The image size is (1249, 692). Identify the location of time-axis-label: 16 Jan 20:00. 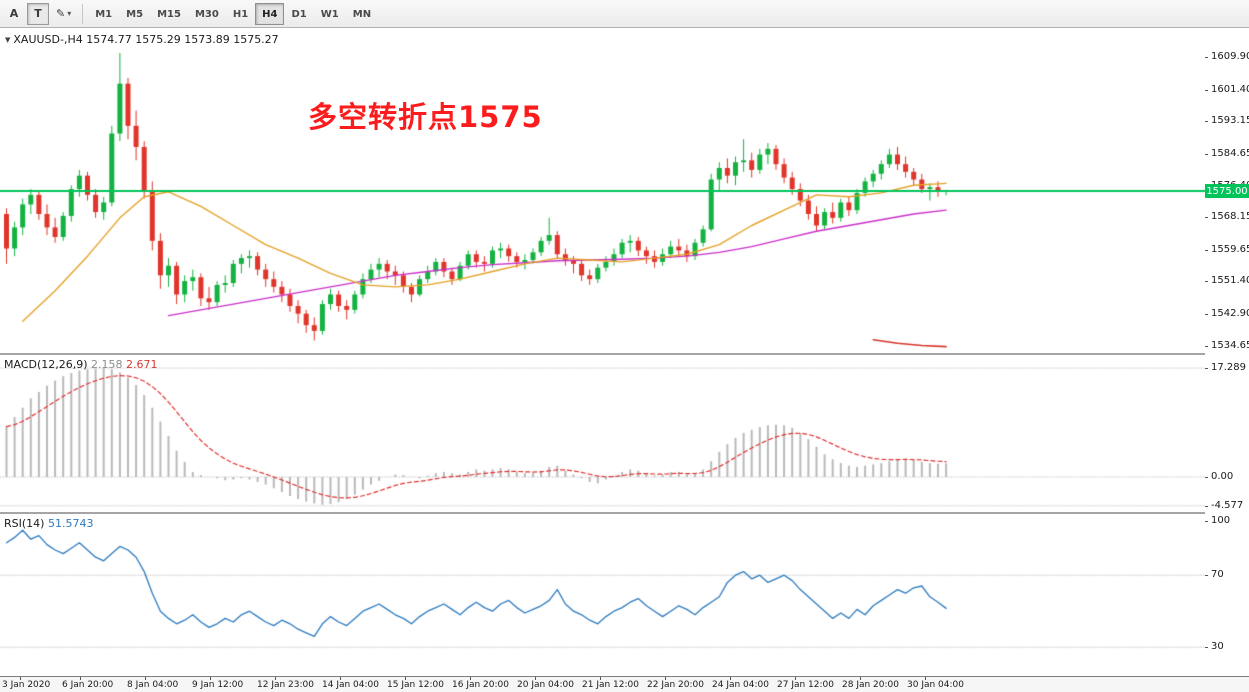
(480, 685).